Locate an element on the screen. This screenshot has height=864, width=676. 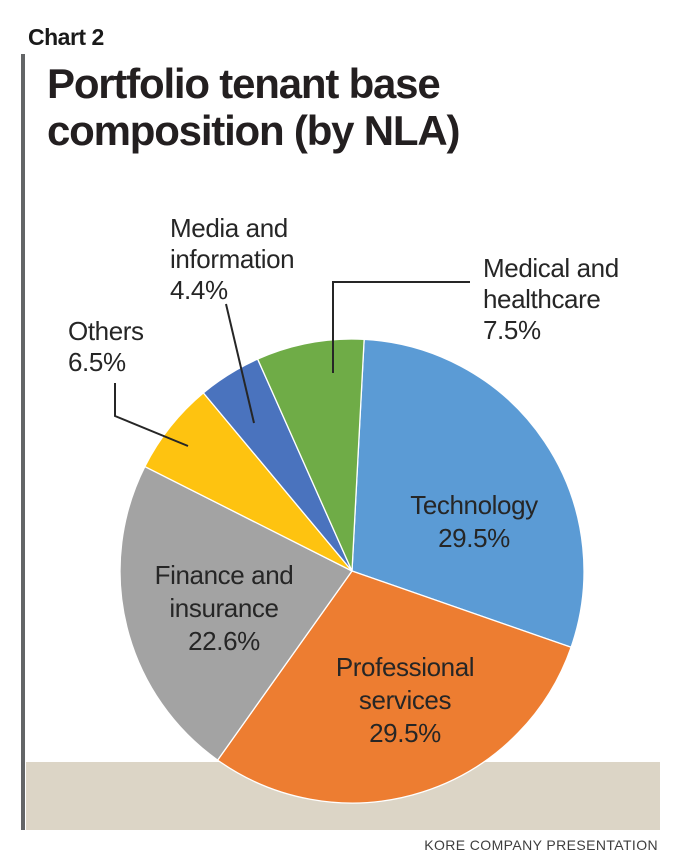
slice-label-medical-and-healthcare: Medical and healthcare 7.5% is located at coordinates (558, 299).